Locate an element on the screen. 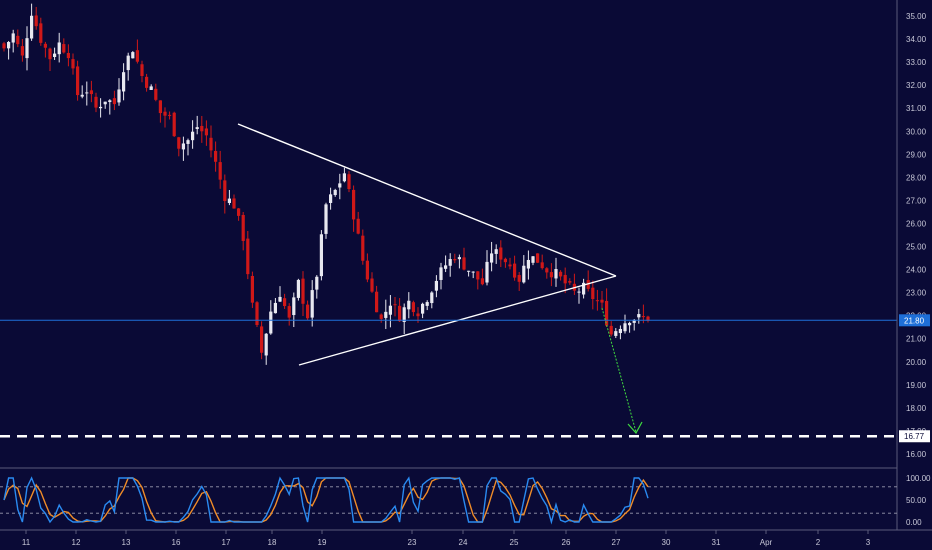 The image size is (932, 550). stochastic-tick-label: 0.00 is located at coordinates (914, 522).